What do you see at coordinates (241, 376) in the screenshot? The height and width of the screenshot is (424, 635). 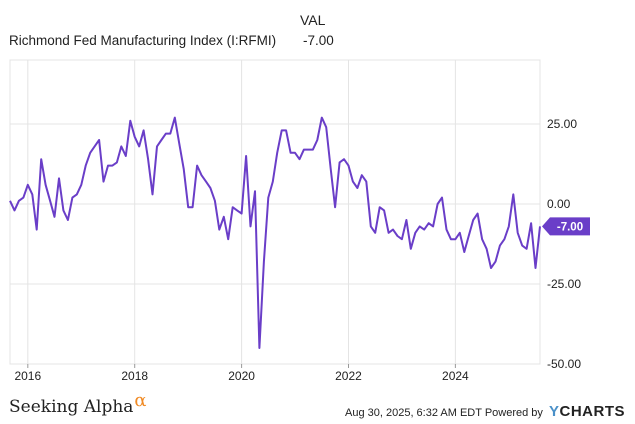 I see `x-tick-label: 2020` at bounding box center [241, 376].